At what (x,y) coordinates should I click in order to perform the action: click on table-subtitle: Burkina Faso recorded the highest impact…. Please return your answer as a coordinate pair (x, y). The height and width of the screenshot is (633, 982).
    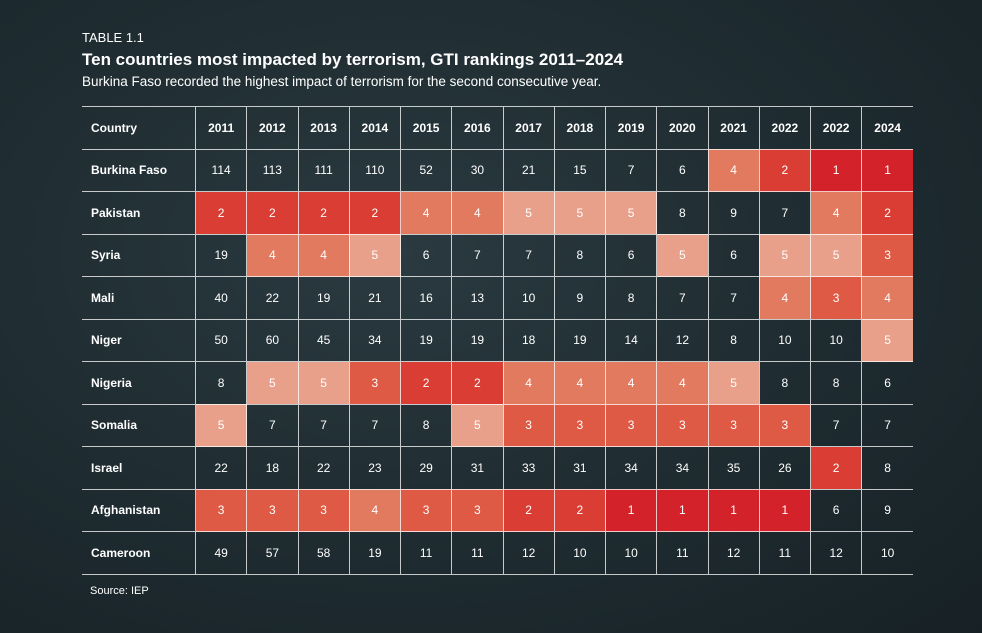
    Looking at the image, I should click on (342, 81).